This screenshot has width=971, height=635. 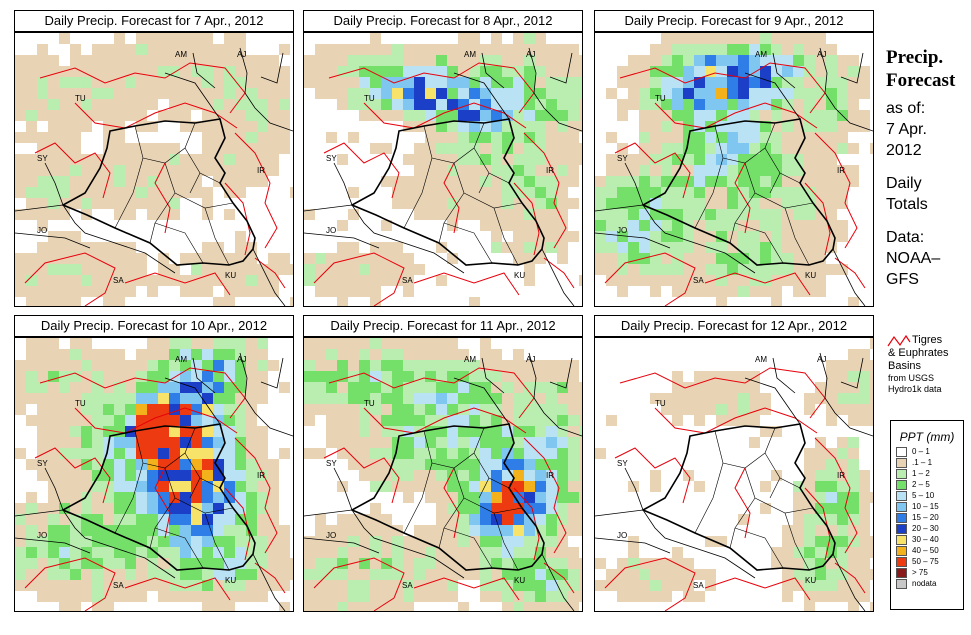 What do you see at coordinates (407, 280) in the screenshot?
I see `country-label: SA` at bounding box center [407, 280].